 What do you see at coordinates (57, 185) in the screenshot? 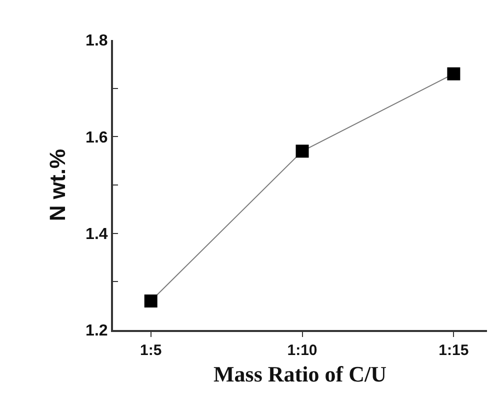
I see `y-axis-title: N wt.%` at bounding box center [57, 185].